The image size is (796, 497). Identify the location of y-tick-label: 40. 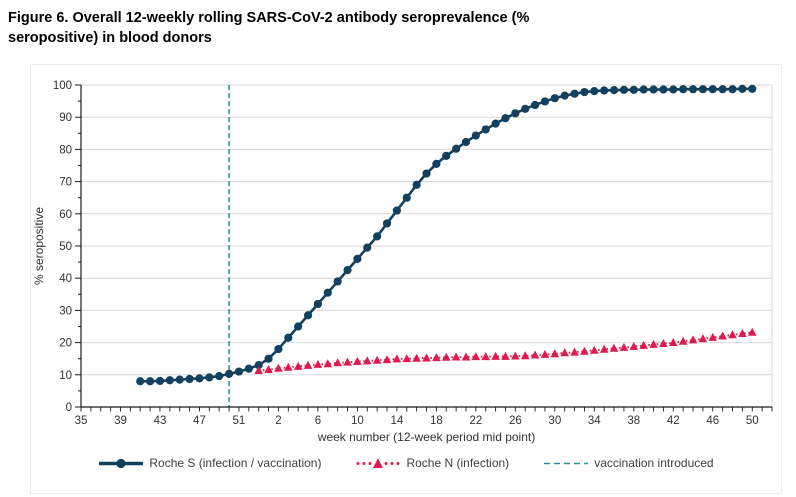
(65, 279).